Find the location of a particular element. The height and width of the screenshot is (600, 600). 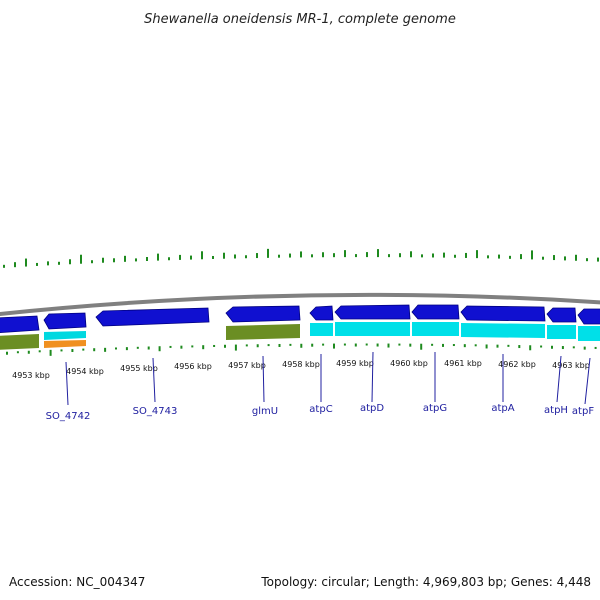

olive-feature is located at coordinates (19, 342).